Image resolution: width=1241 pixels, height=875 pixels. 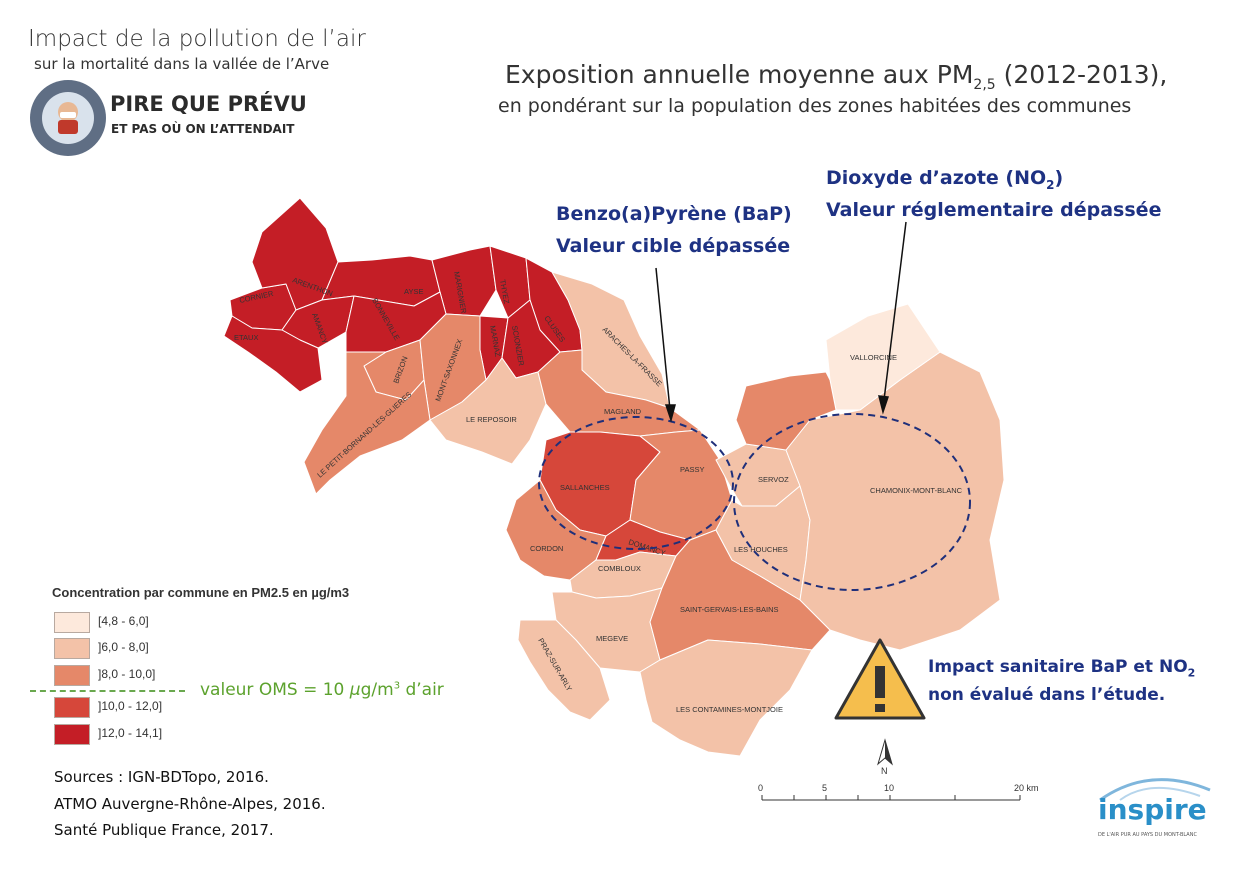 I want to click on legend-label: ]12,0 - 14,1], so click(x=130, y=733).